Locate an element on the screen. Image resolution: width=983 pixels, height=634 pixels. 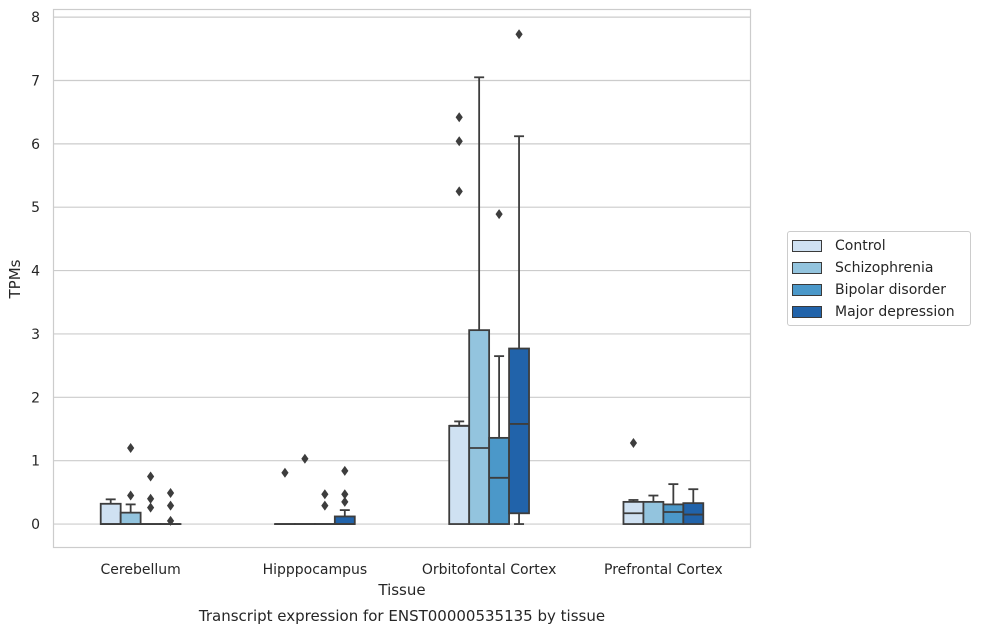
box-control-hipppocampus is located at coordinates (285, 496).